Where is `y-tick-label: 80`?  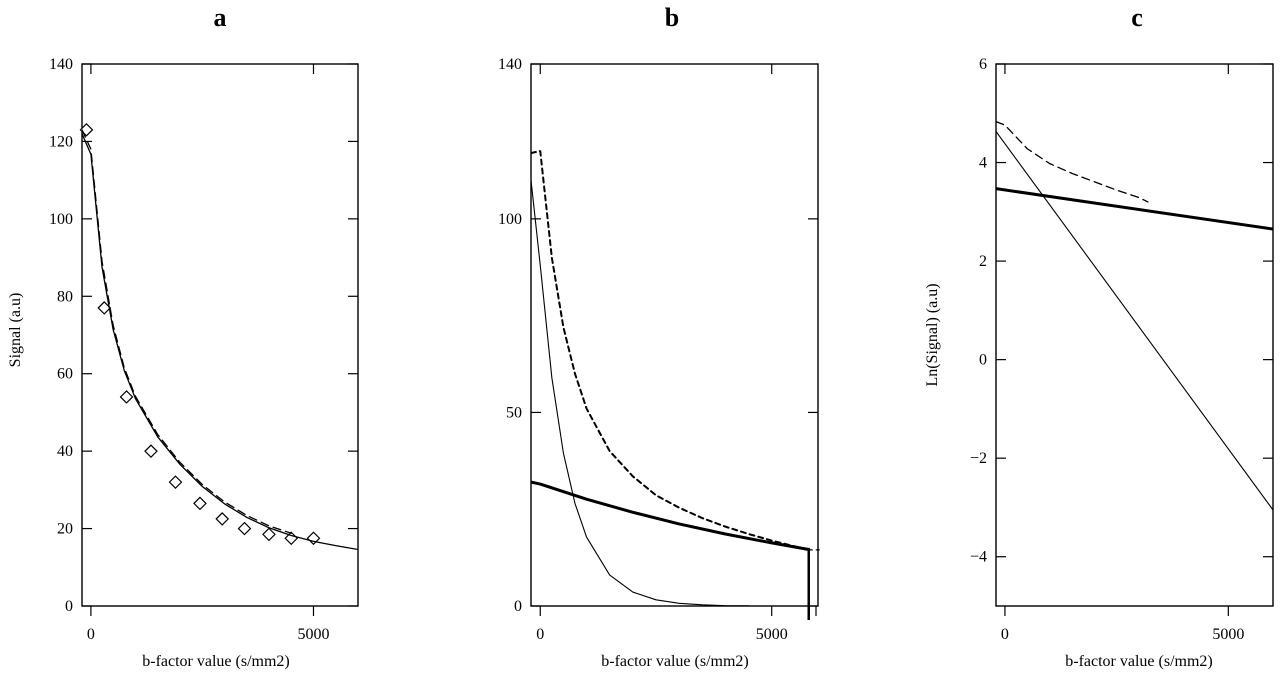
y-tick-label: 80 is located at coordinates (65, 296).